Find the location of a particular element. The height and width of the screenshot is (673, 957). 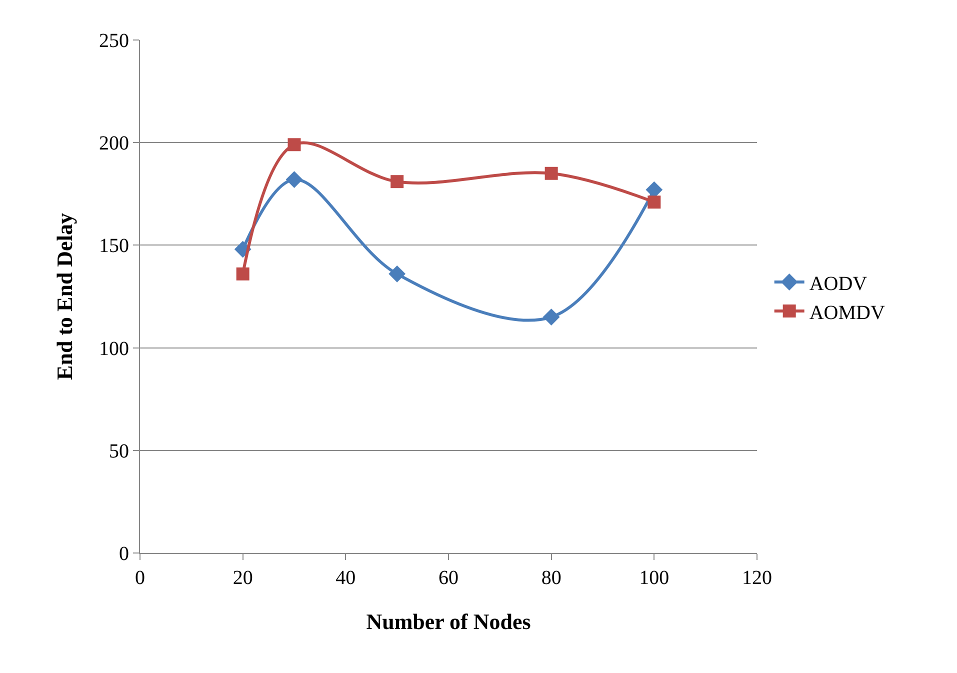

x-tick-label: 80 is located at coordinates (551, 578).